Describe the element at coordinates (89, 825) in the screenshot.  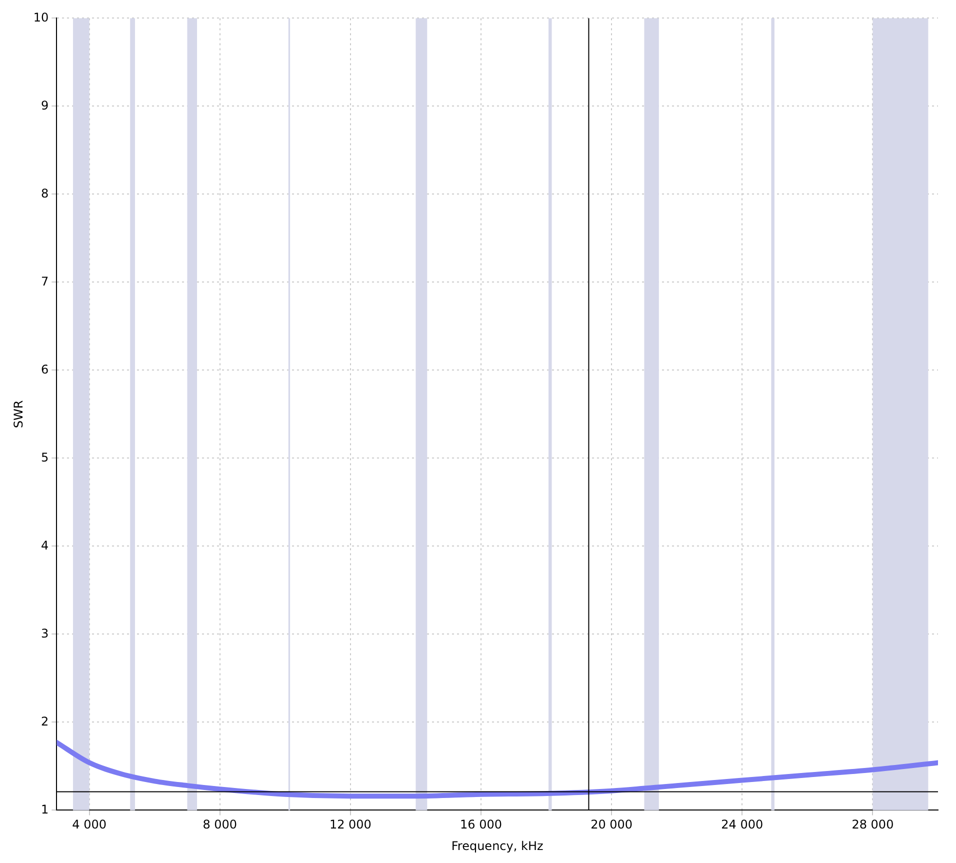
I see `x-tick-label: 4 000` at that location.